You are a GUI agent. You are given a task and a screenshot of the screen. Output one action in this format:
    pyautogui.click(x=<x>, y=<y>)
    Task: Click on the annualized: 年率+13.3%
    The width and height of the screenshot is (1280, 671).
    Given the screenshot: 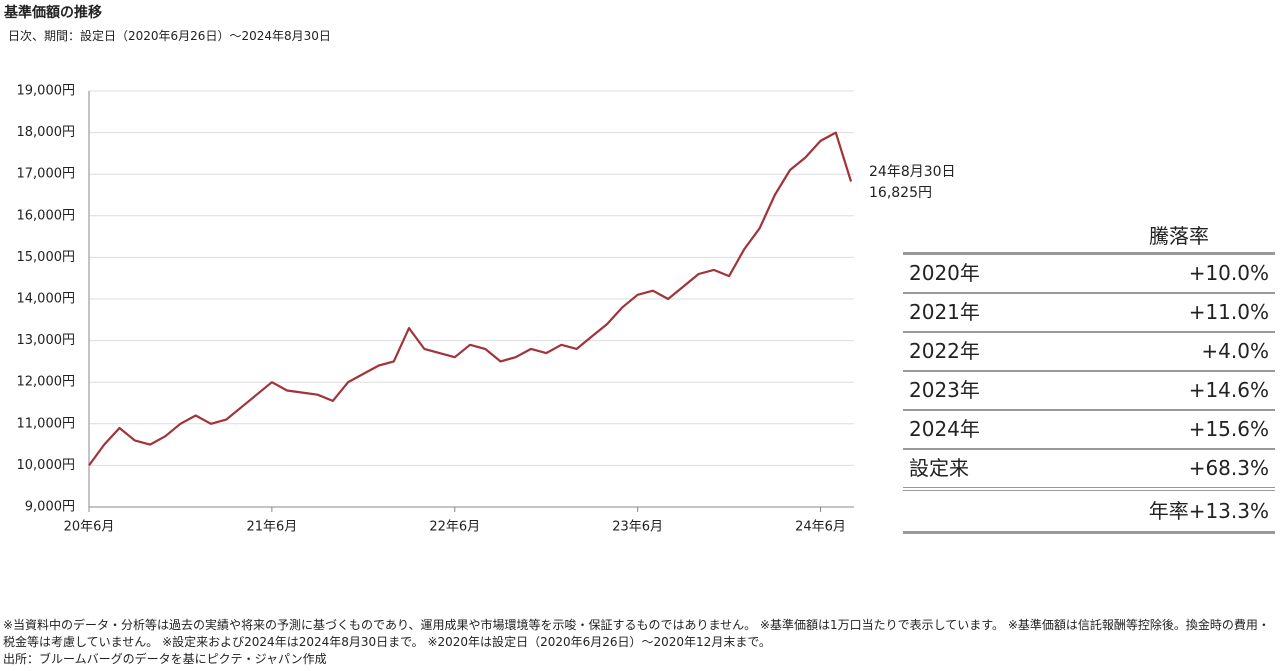 What is the action you would take?
    pyautogui.click(x=1089, y=512)
    